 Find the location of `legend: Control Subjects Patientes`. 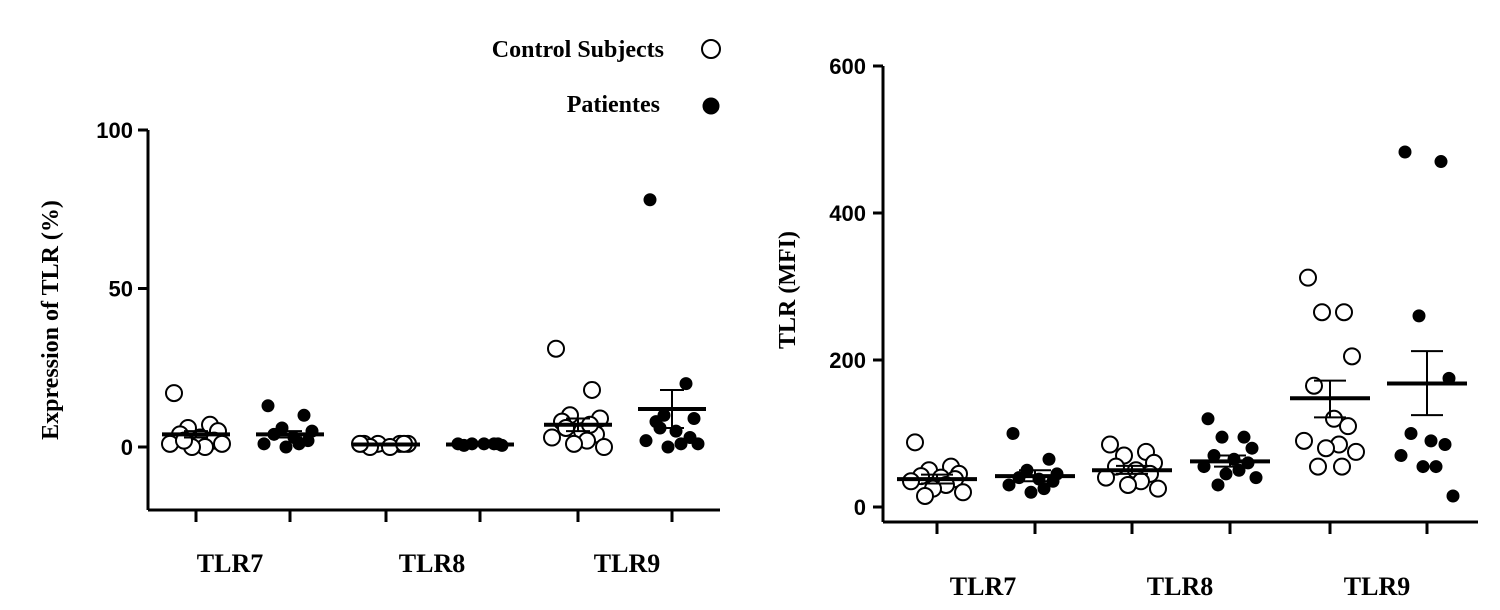

legend: Control Subjects Patientes is located at coordinates (606, 77).